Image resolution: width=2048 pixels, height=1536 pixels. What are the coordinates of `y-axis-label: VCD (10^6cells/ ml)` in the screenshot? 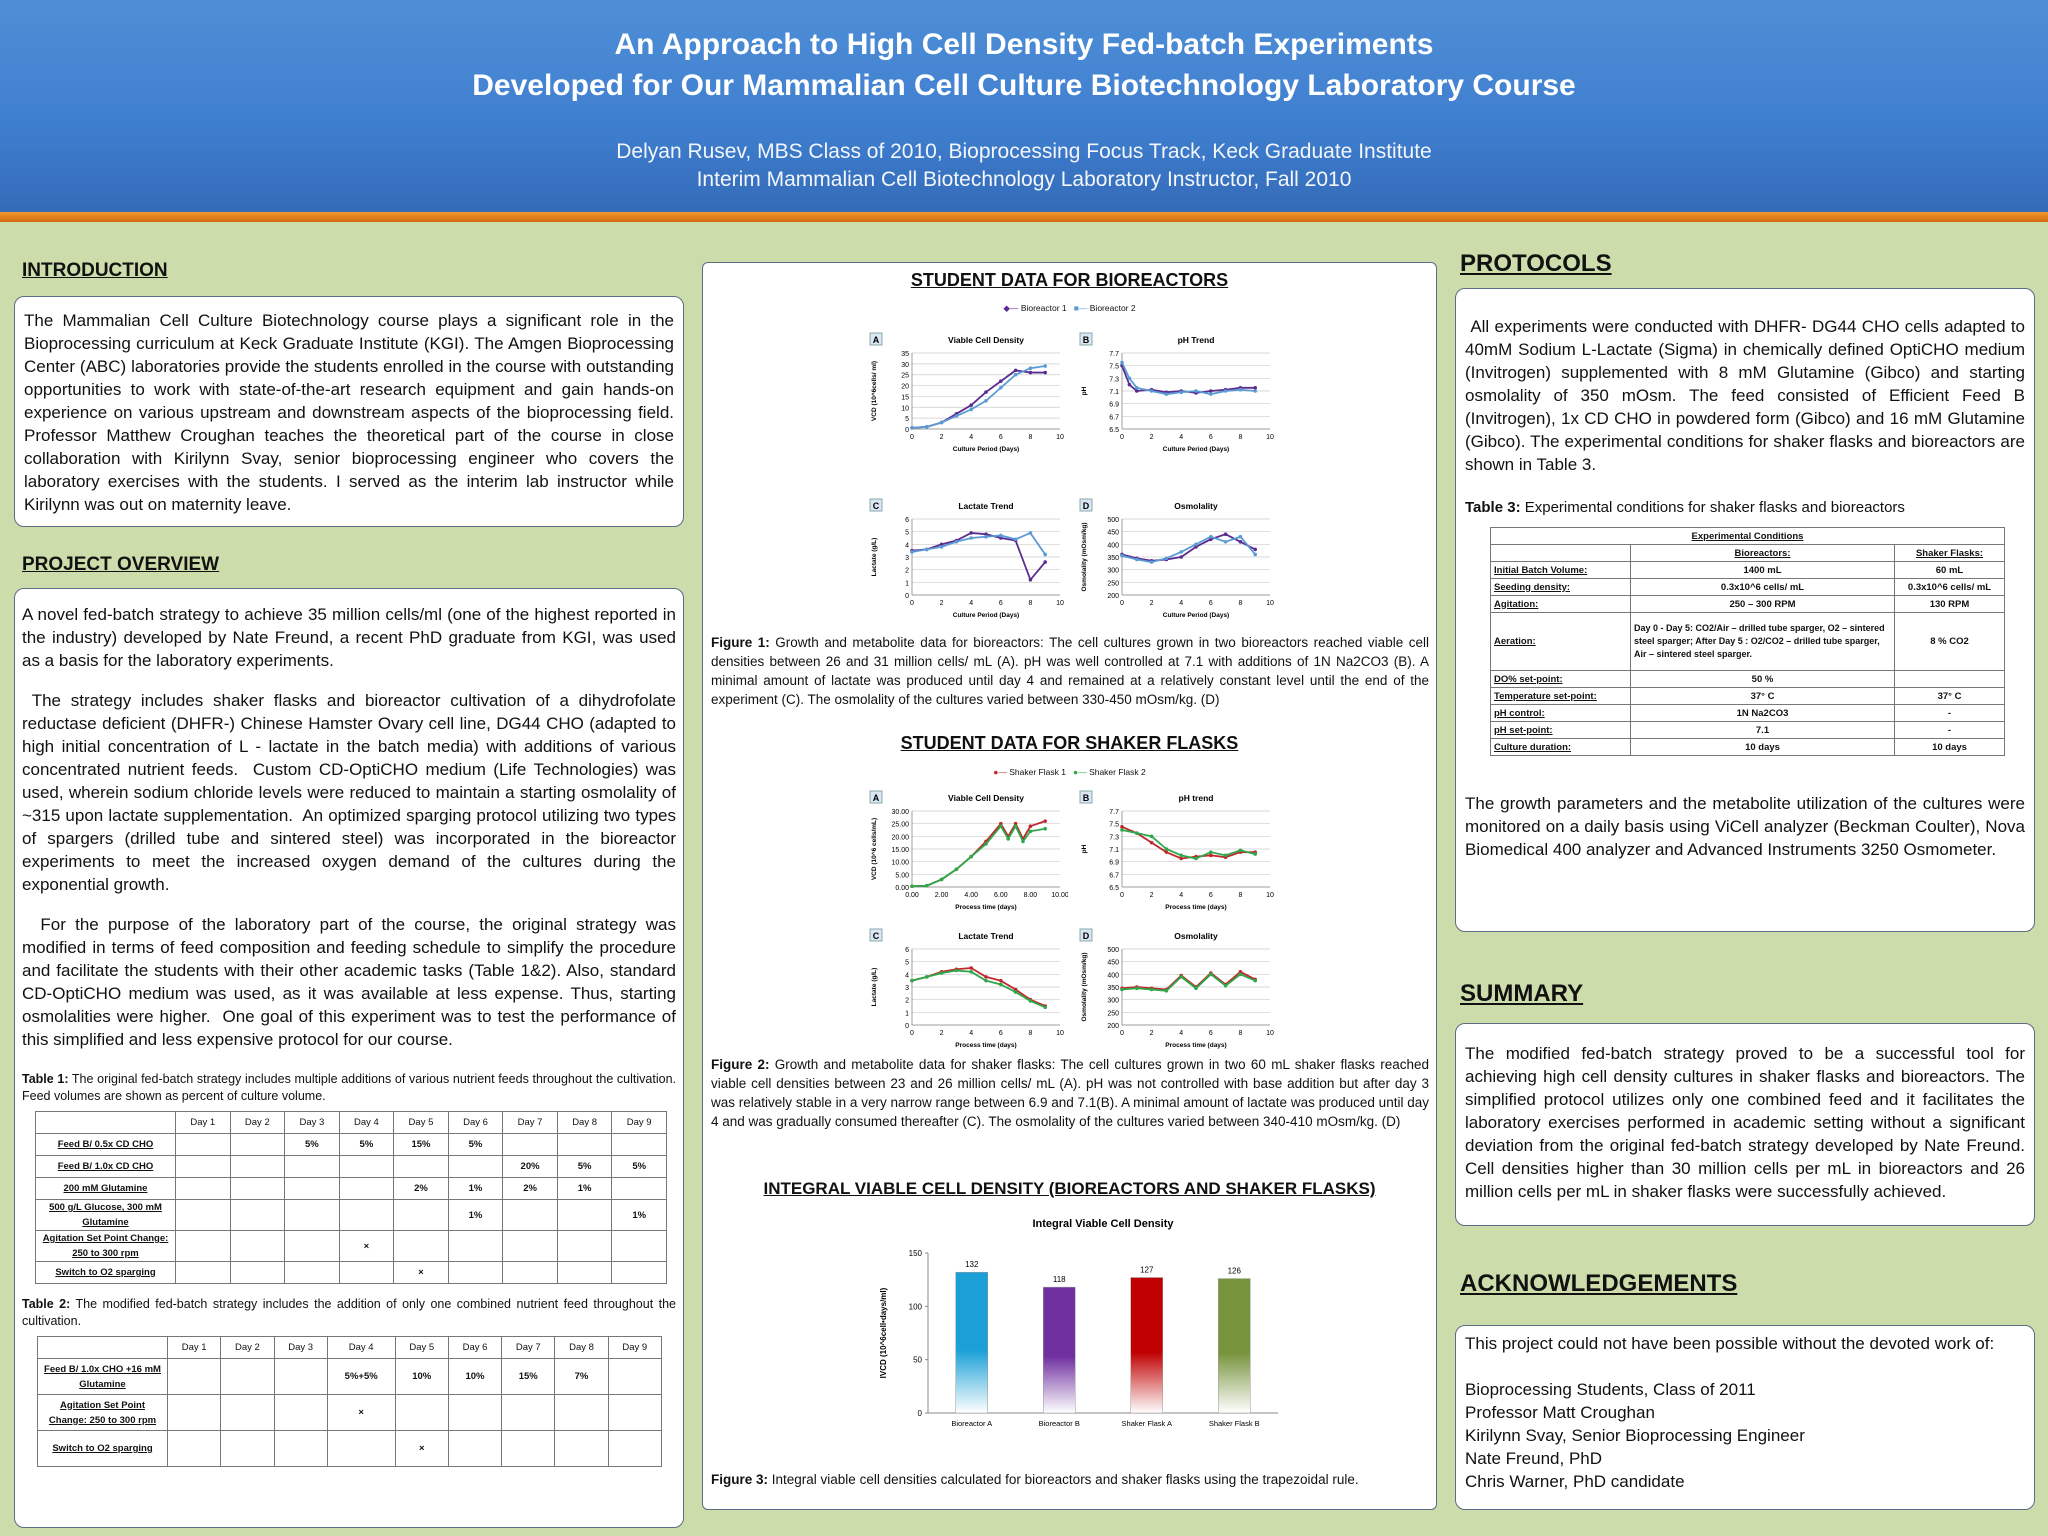 It's located at (874, 391).